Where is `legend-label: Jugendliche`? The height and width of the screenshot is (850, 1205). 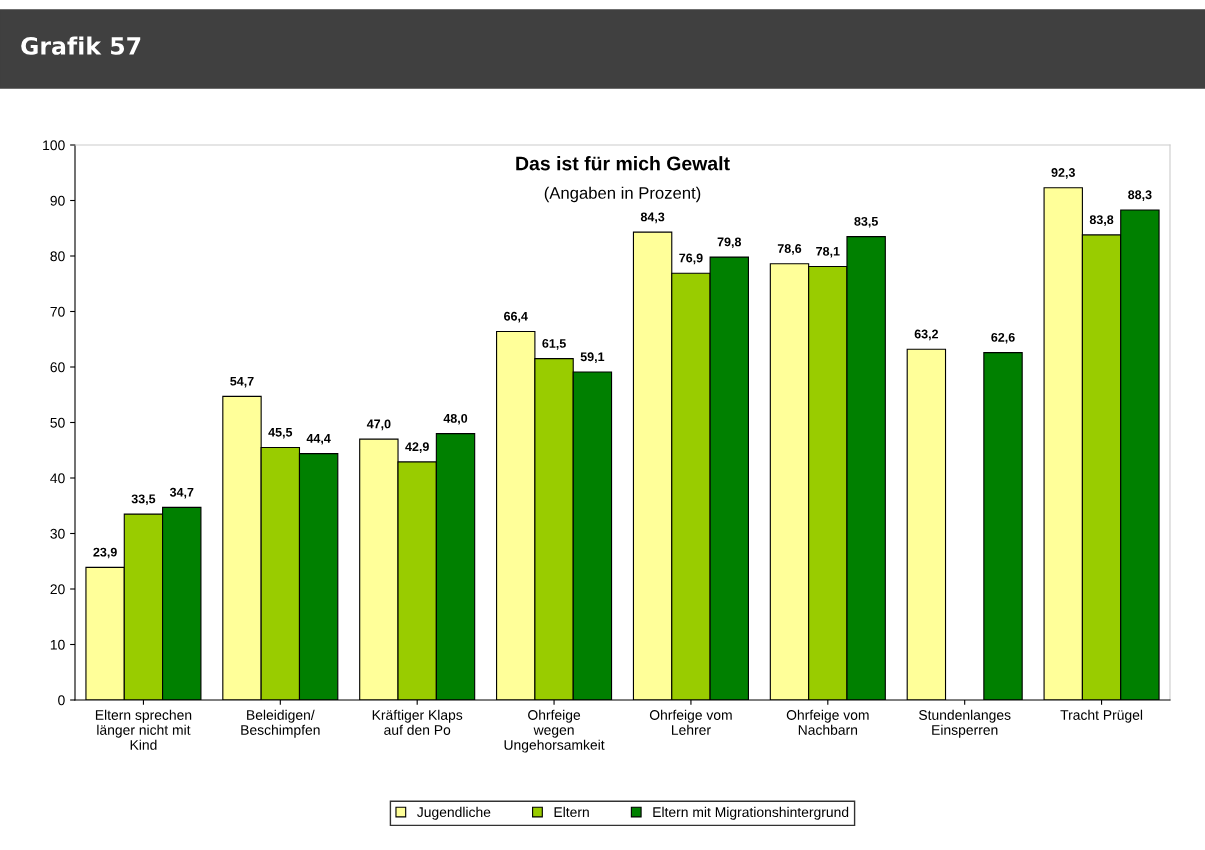
legend-label: Jugendliche is located at coordinates (454, 813).